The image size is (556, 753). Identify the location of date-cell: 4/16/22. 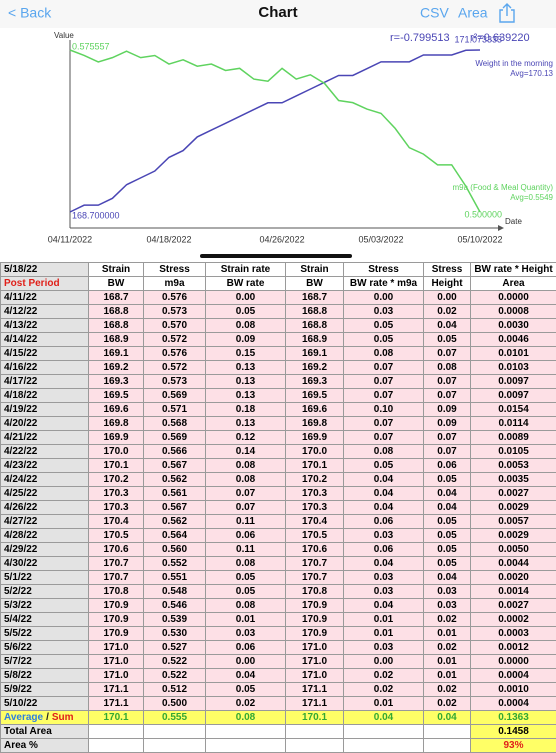
(45, 368).